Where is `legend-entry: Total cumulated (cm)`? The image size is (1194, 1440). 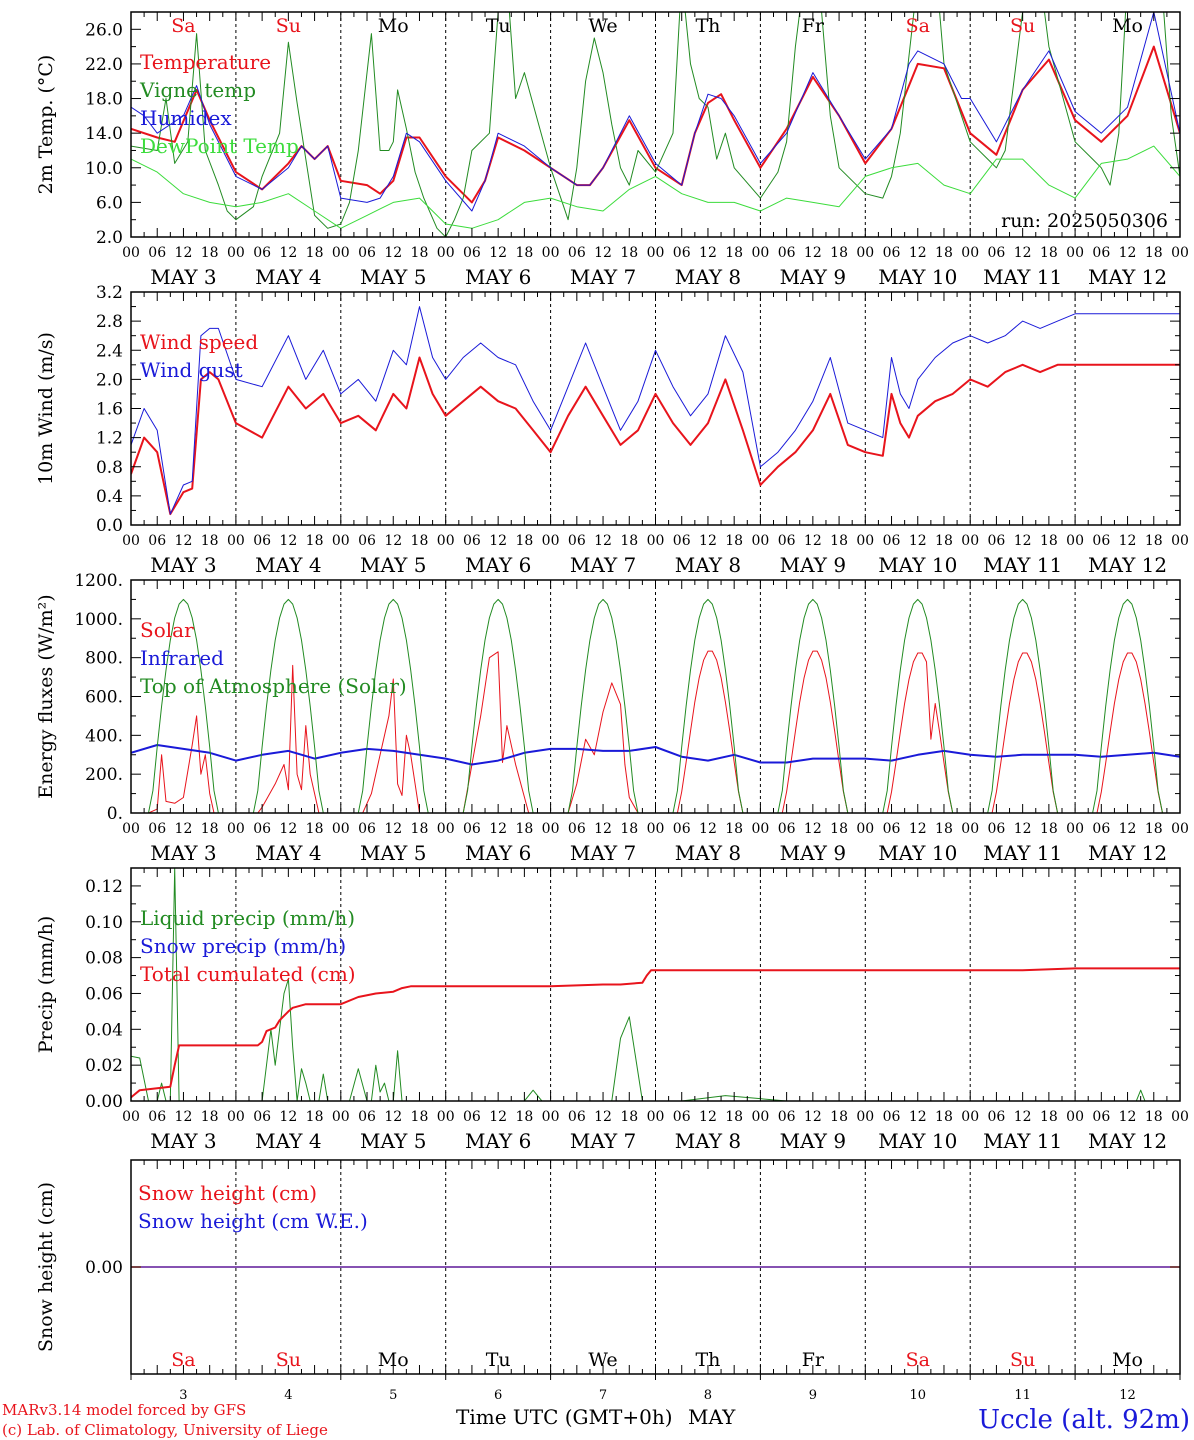
legend-entry: Total cumulated (cm) is located at coordinates (248, 974).